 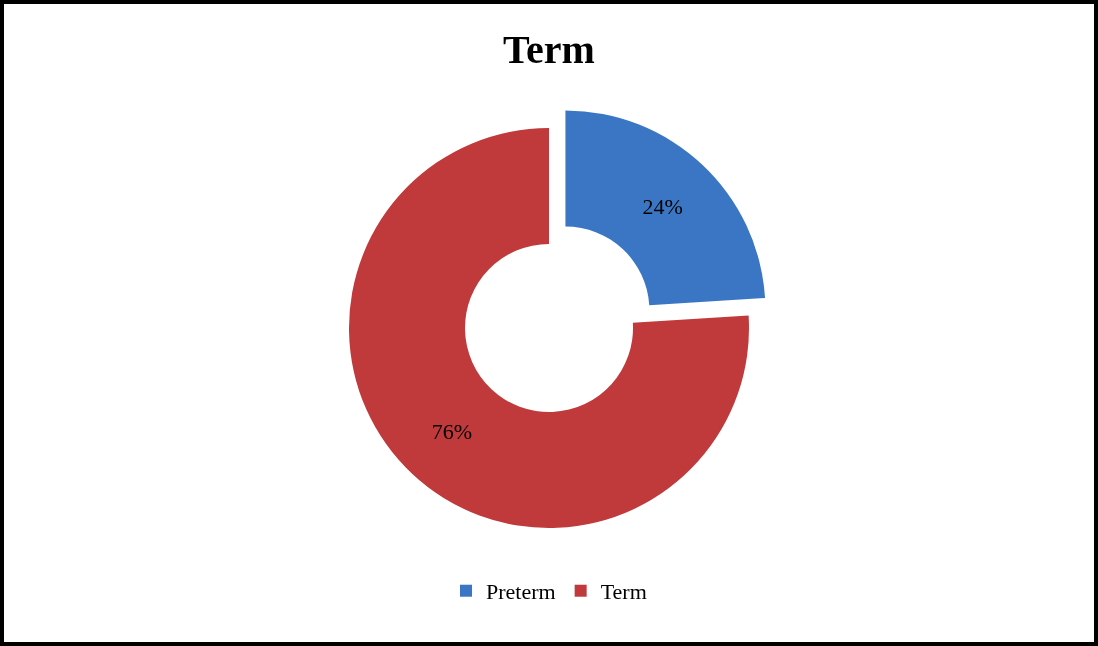 I want to click on data-label: 76%, so click(x=451, y=432).